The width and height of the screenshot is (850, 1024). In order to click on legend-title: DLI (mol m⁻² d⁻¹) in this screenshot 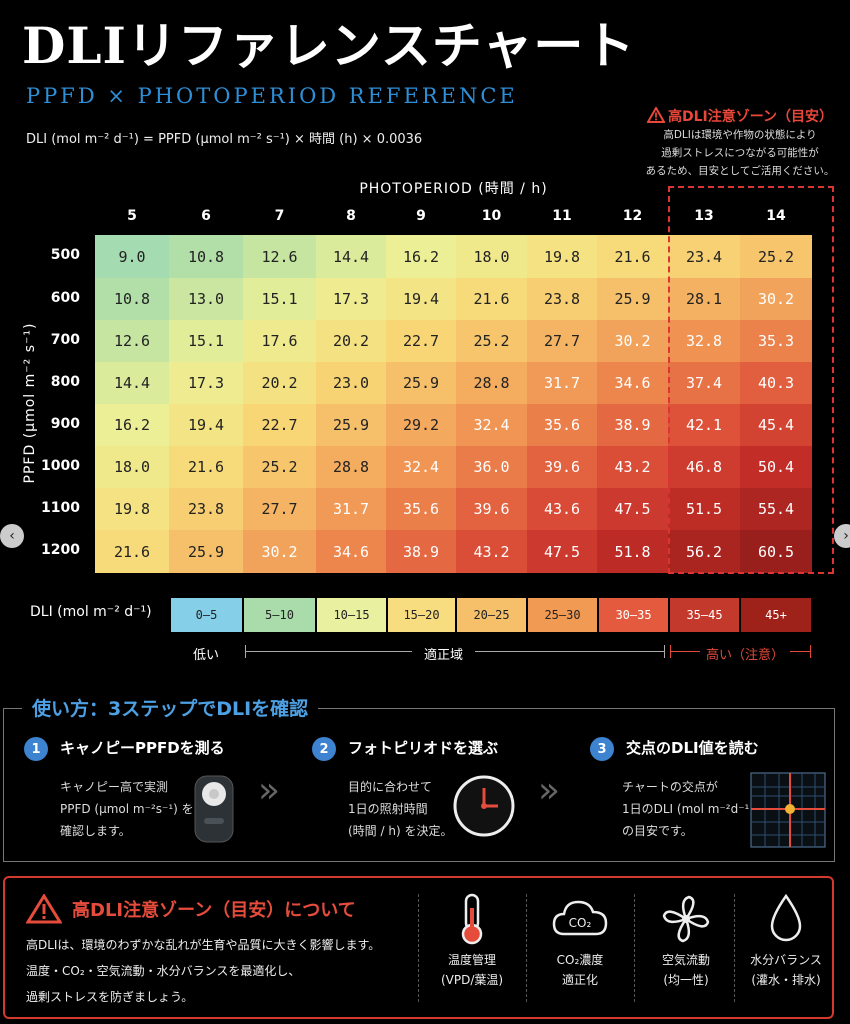, I will do `click(91, 612)`.